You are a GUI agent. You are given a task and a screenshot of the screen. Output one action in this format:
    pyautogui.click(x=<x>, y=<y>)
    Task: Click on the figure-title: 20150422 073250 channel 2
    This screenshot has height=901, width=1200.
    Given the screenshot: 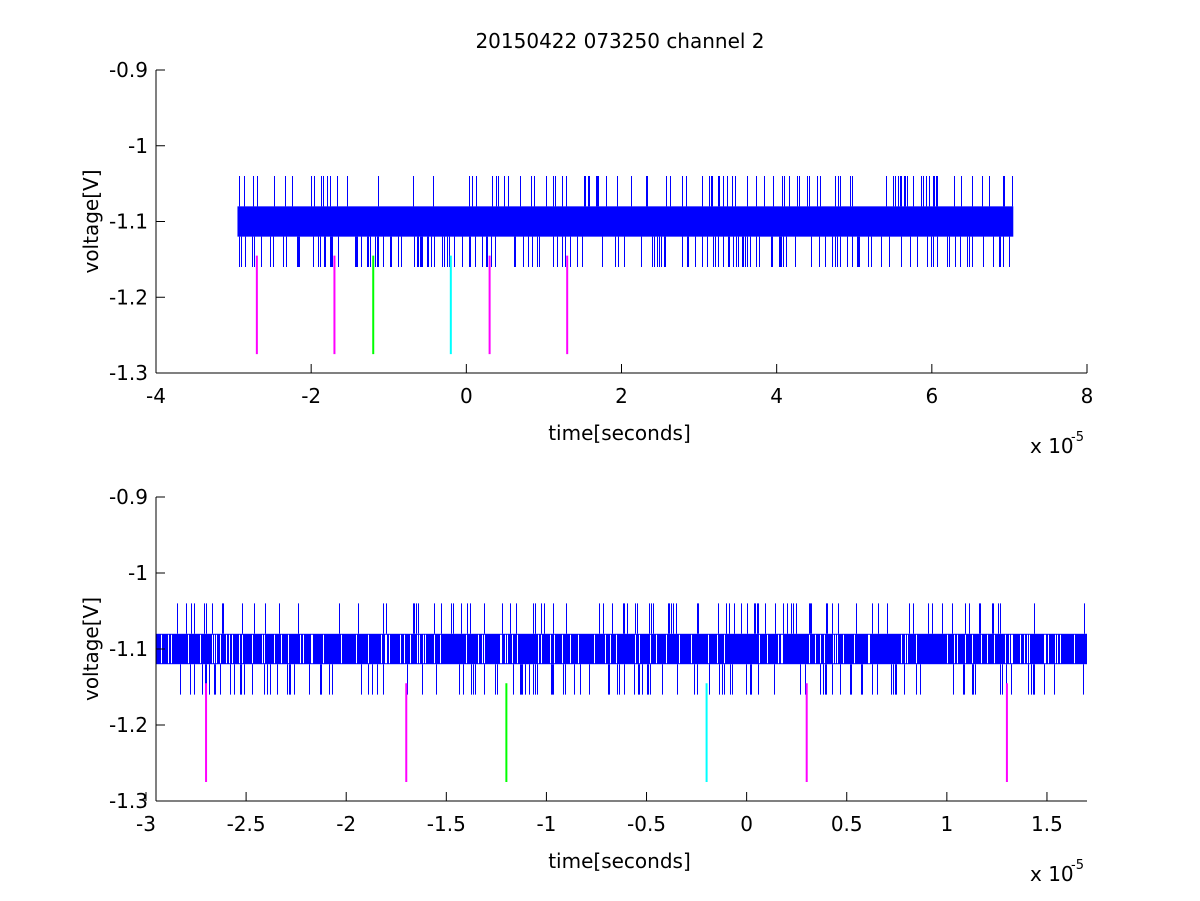 What is the action you would take?
    pyautogui.click(x=619, y=41)
    